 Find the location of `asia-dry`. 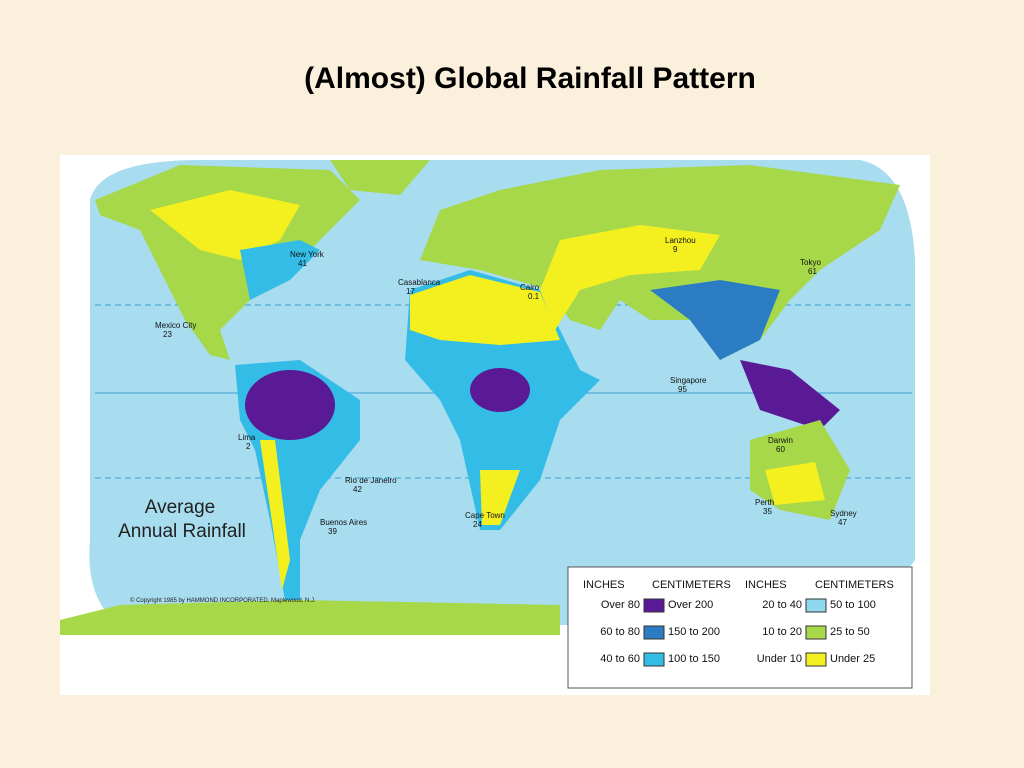

asia-dry is located at coordinates (630, 277).